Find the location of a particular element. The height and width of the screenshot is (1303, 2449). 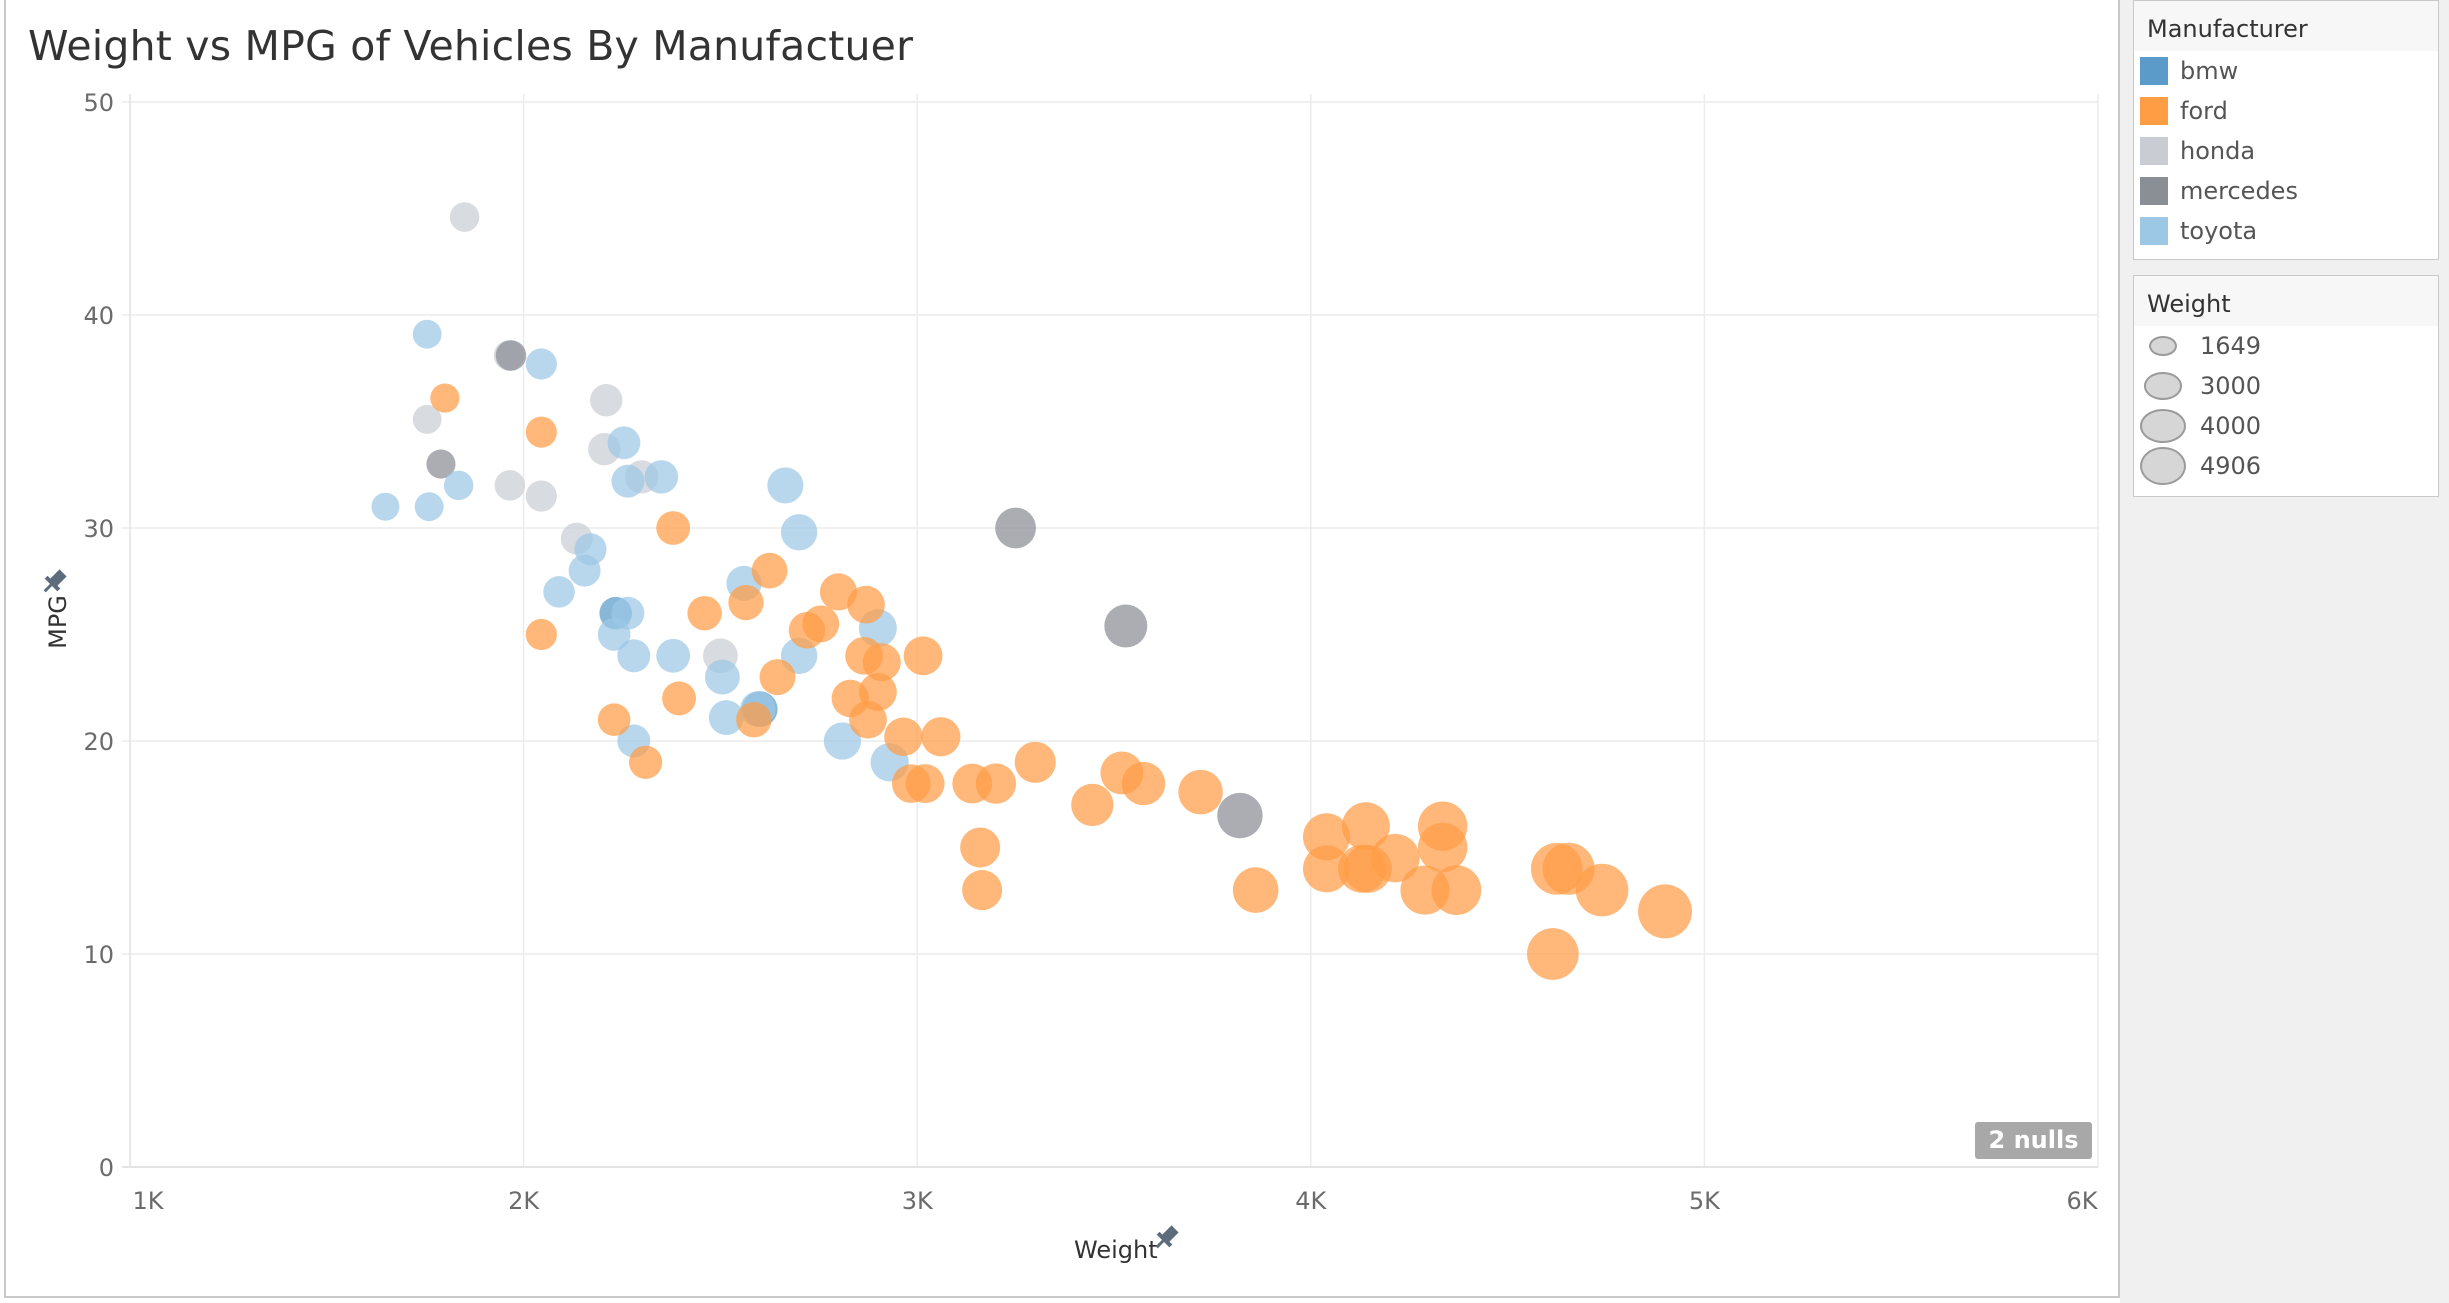

chart-title: Weight vs MPG of Vehicles By Manufactuer is located at coordinates (471, 46).